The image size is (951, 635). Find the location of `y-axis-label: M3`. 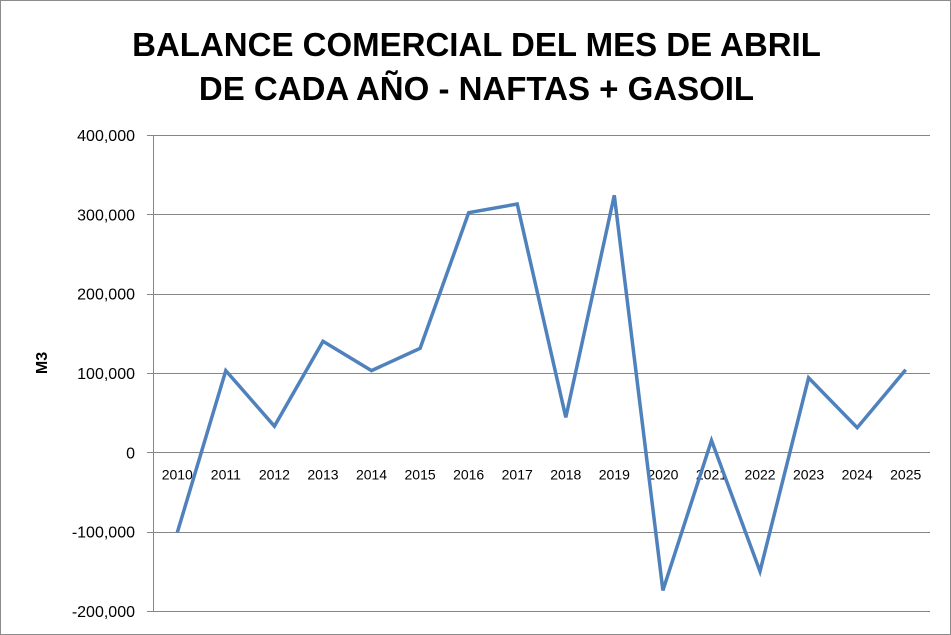

y-axis-label: M3 is located at coordinates (42, 363).